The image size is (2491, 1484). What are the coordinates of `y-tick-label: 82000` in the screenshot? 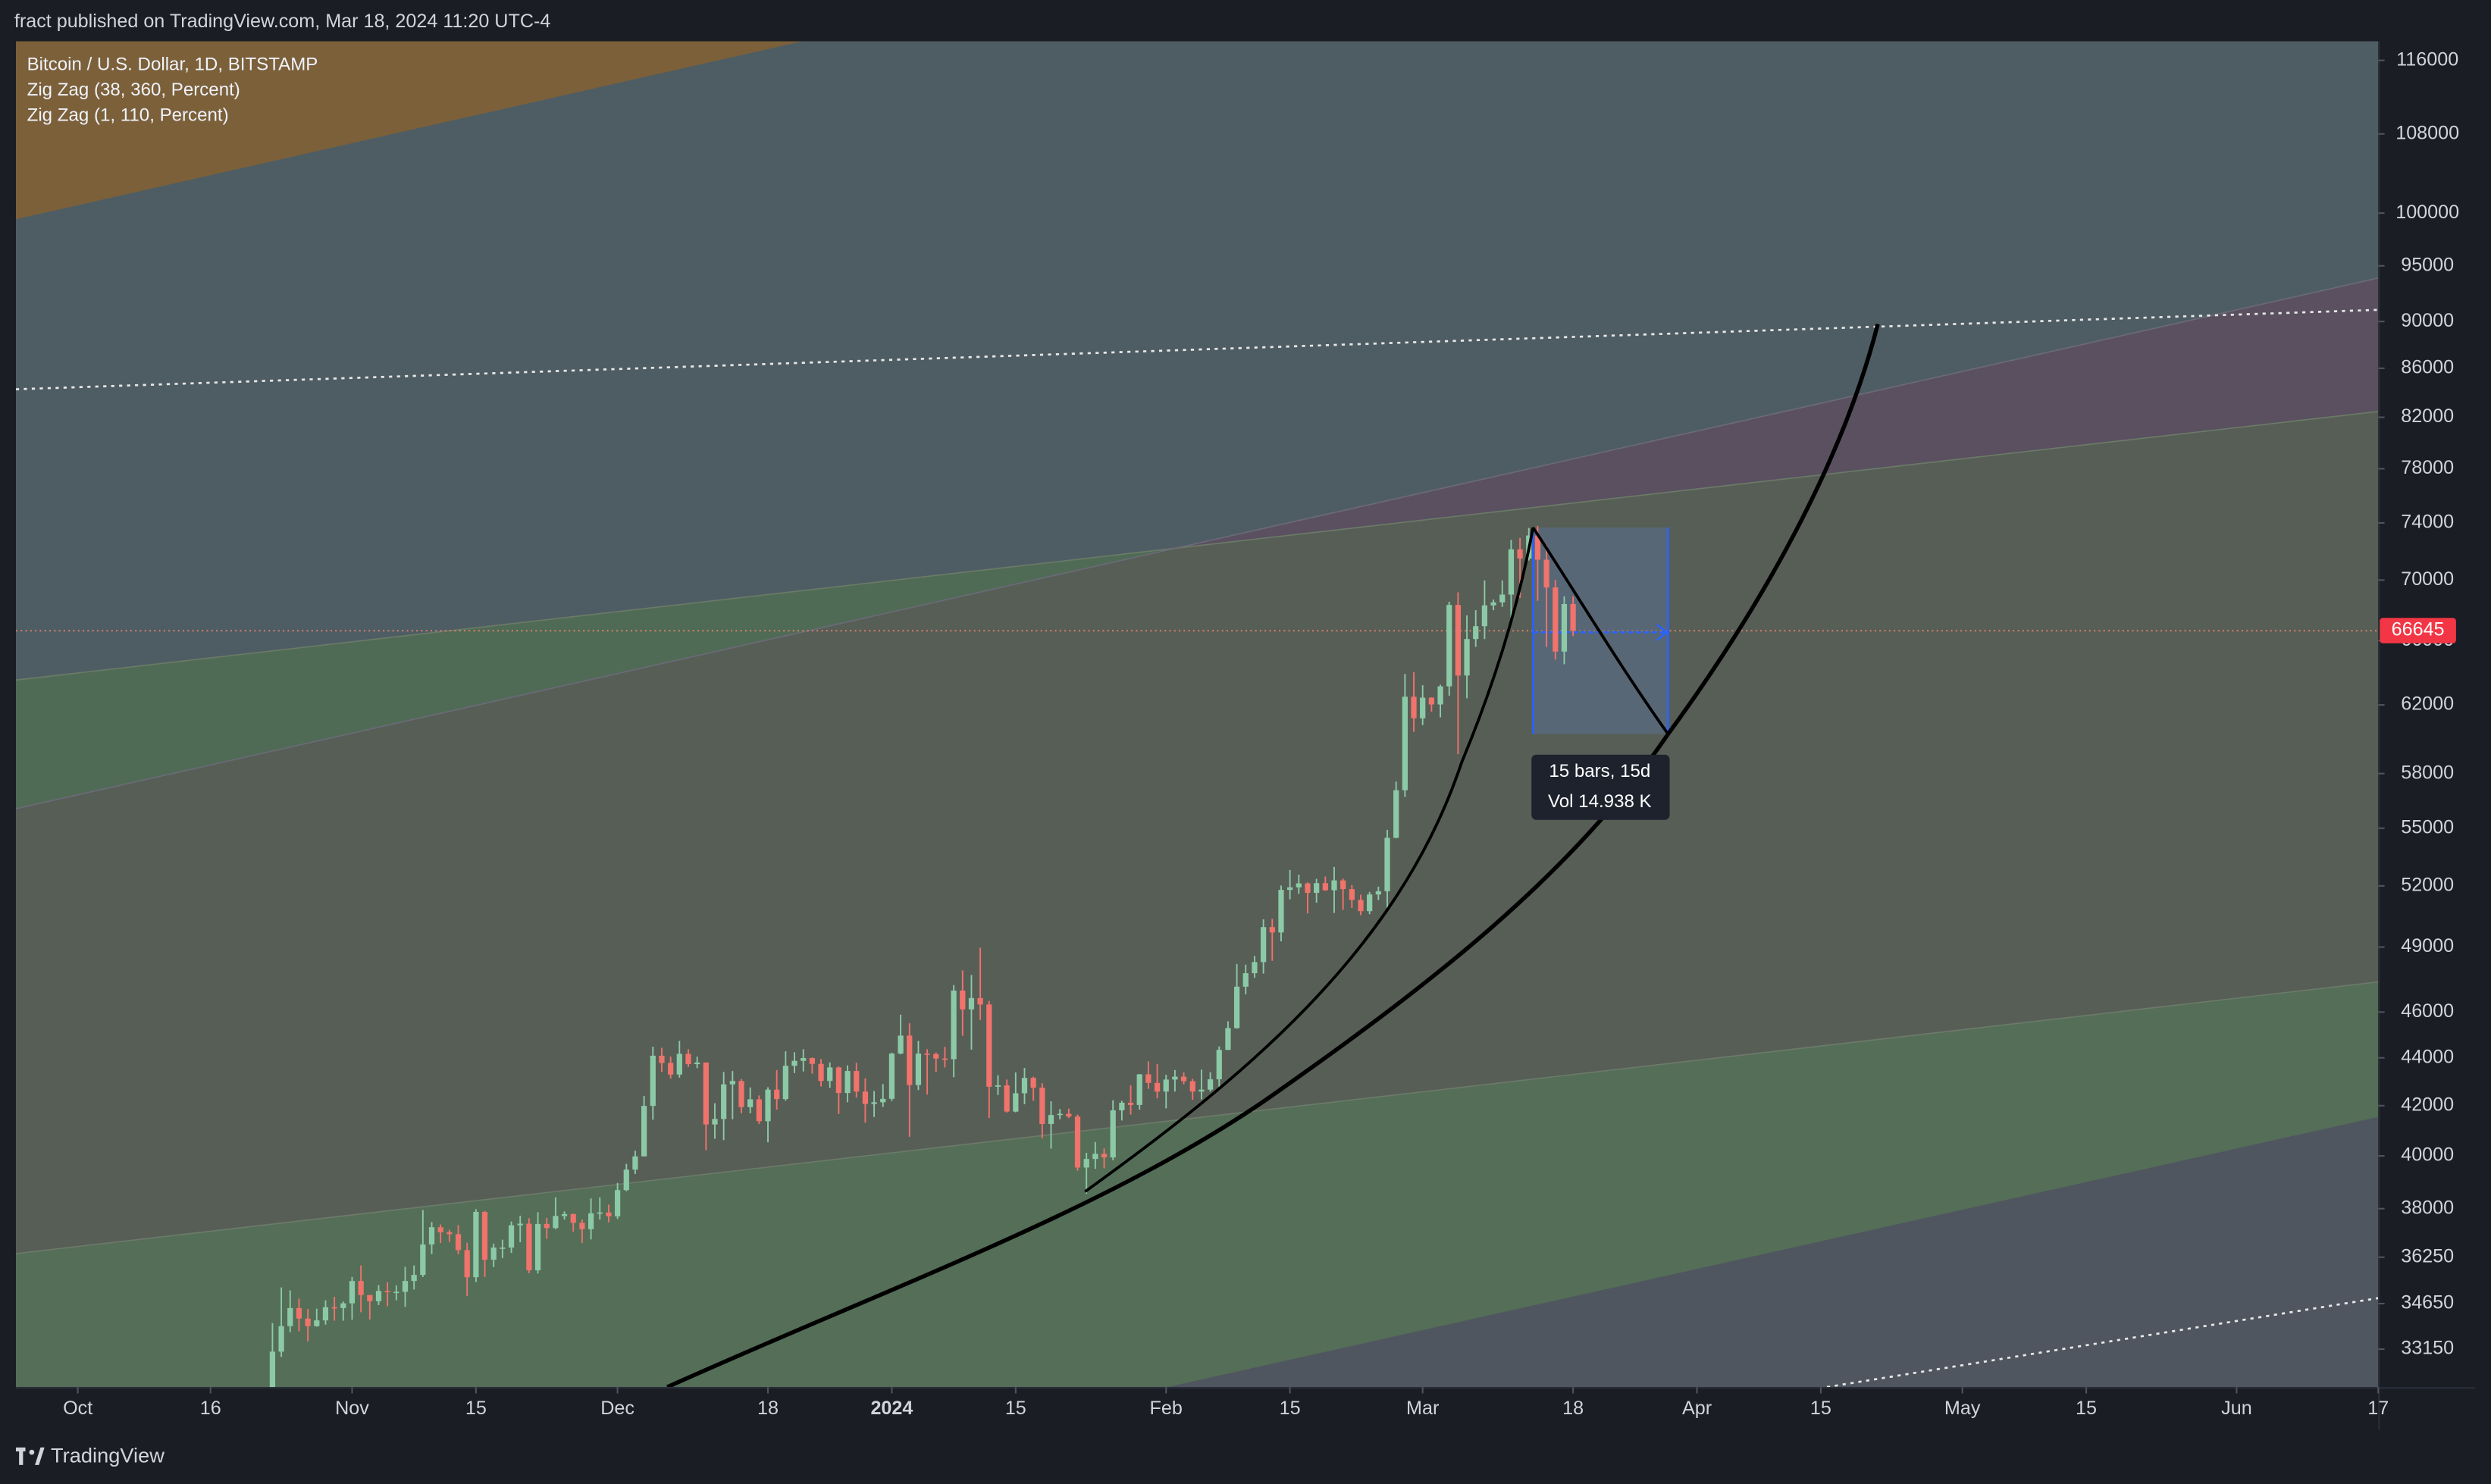 It's located at (2427, 416).